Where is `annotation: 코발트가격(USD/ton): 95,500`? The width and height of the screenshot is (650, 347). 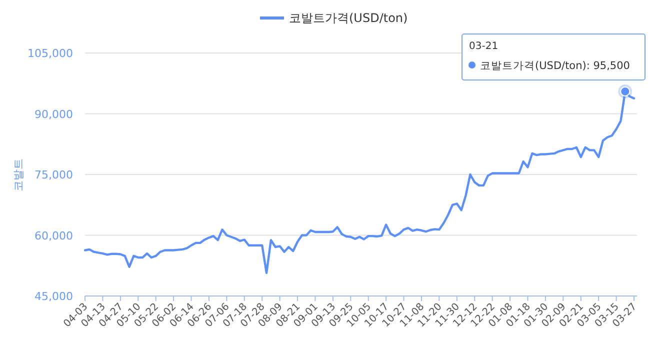 annotation: 코발트가격(USD/ton): 95,500 is located at coordinates (555, 66).